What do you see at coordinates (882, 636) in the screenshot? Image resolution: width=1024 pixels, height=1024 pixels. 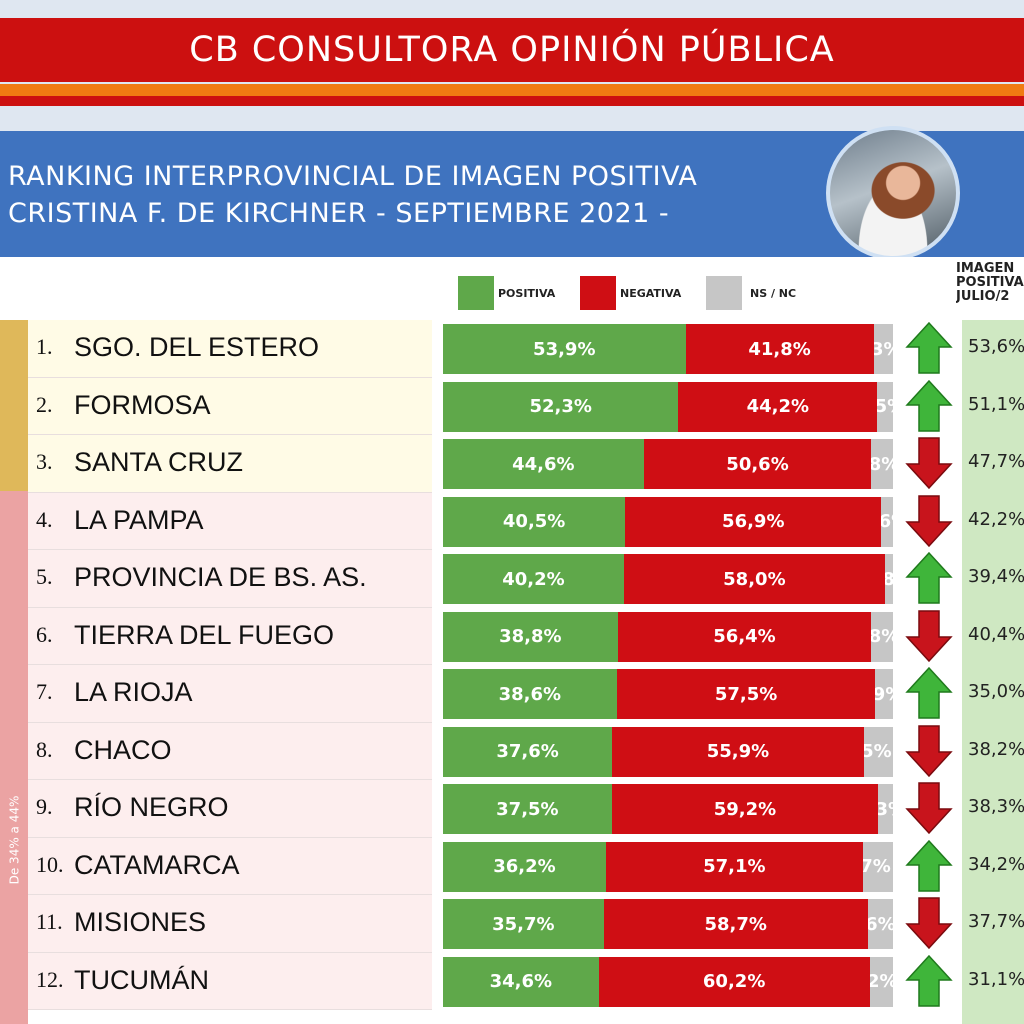 I see `bar-segment-nsnc: 4,8%` at bounding box center [882, 636].